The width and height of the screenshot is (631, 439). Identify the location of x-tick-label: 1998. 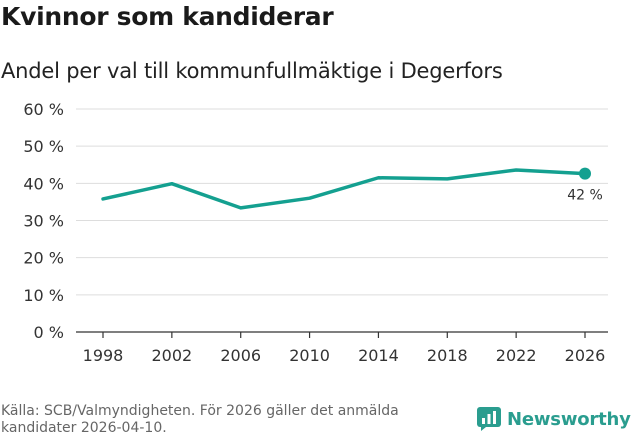
(103, 355).